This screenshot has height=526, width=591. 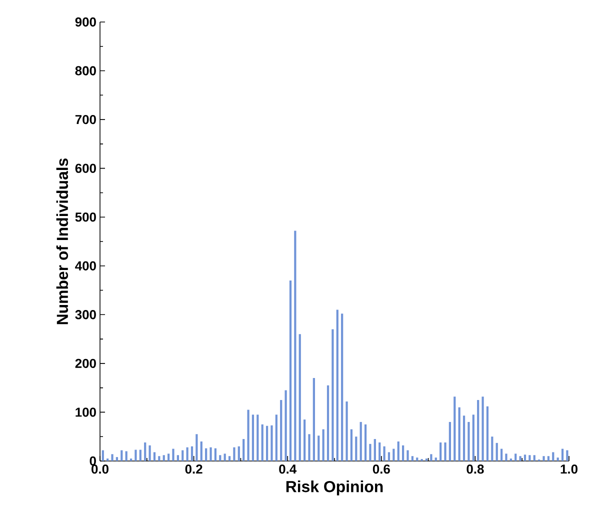 I want to click on y-tick-label: 700, so click(x=85, y=119).